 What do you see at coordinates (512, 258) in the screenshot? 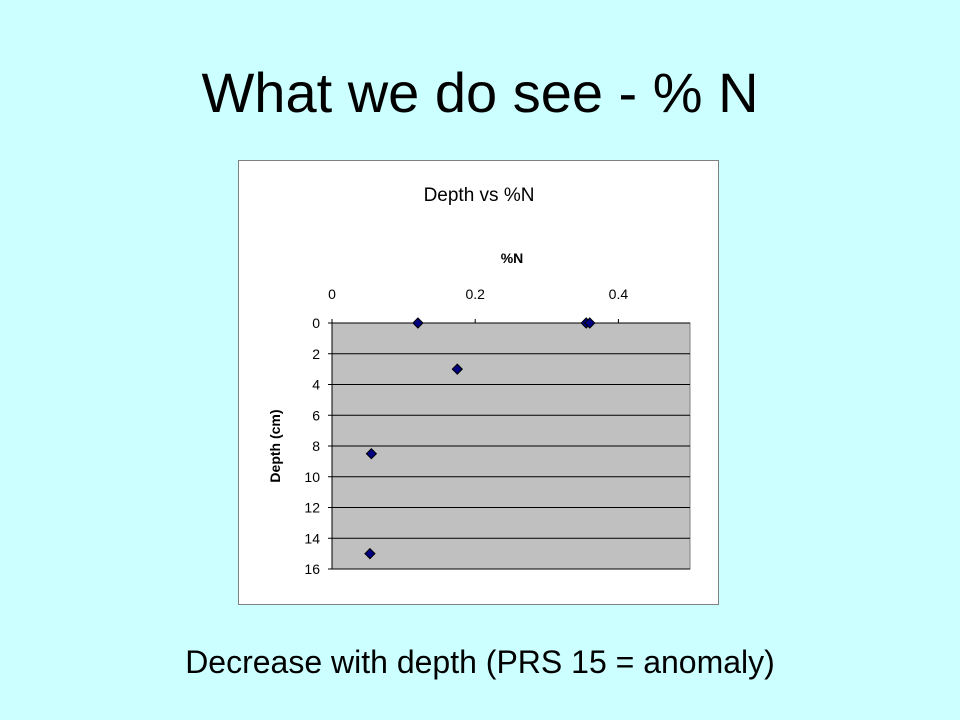
I see `x-axis-label: %N` at bounding box center [512, 258].